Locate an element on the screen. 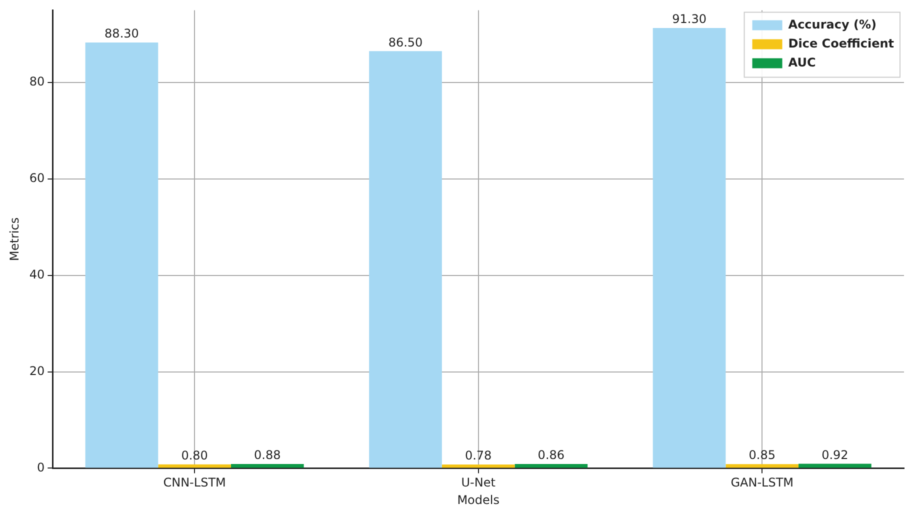 The image size is (912, 508). x-axis-title: Models is located at coordinates (478, 499).